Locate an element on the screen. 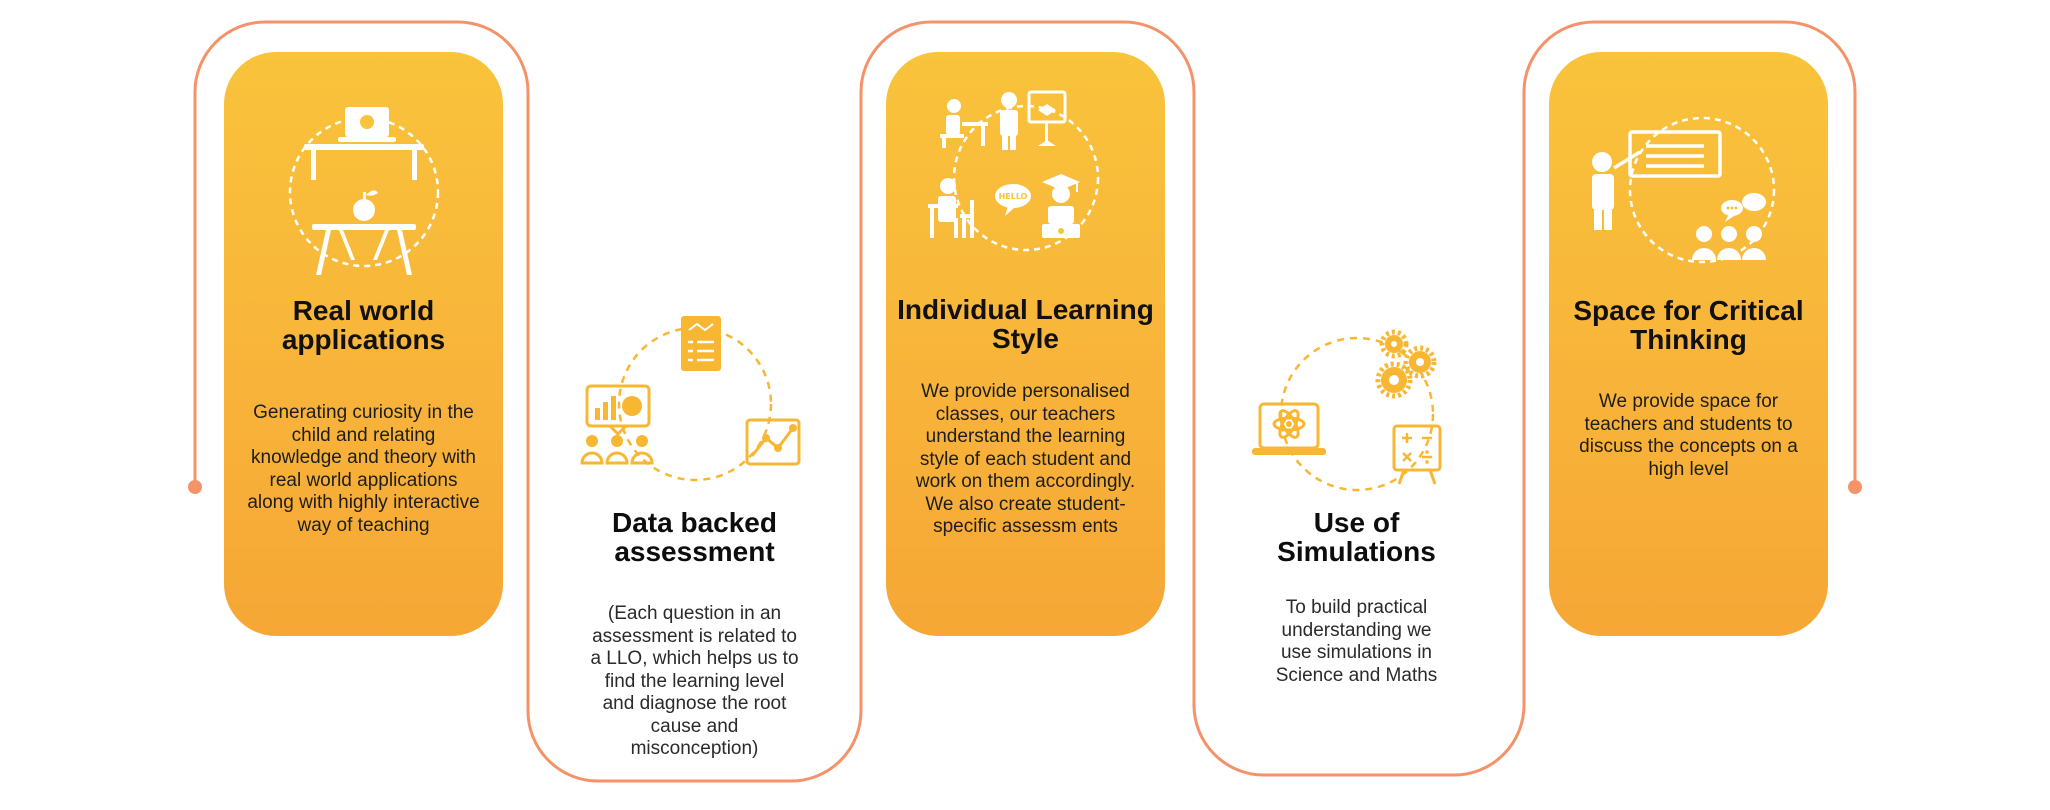 The height and width of the screenshot is (810, 2050). card-title: Individual Learning Style is located at coordinates (1025, 324).